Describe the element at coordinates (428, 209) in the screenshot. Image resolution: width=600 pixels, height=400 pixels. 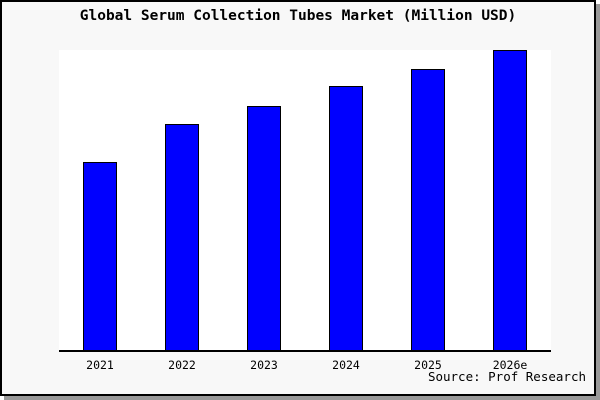
I see `bar-2025` at that location.